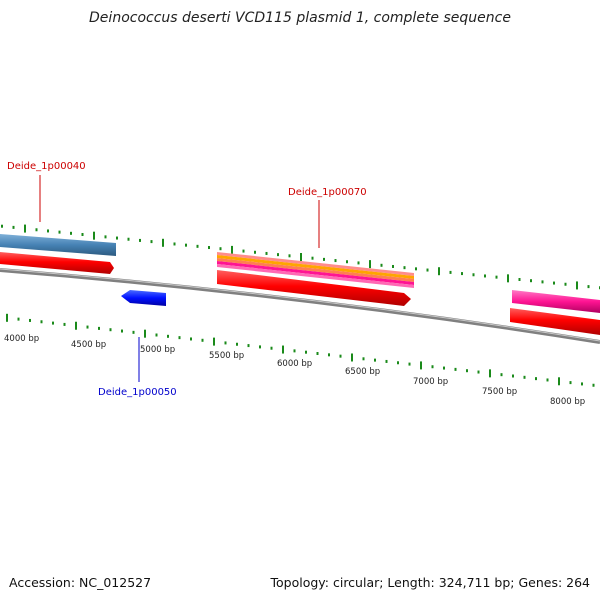 This screenshot has width=600, height=600. Describe the element at coordinates (143, 298) in the screenshot. I see `reverse-gene-arrow` at that location.